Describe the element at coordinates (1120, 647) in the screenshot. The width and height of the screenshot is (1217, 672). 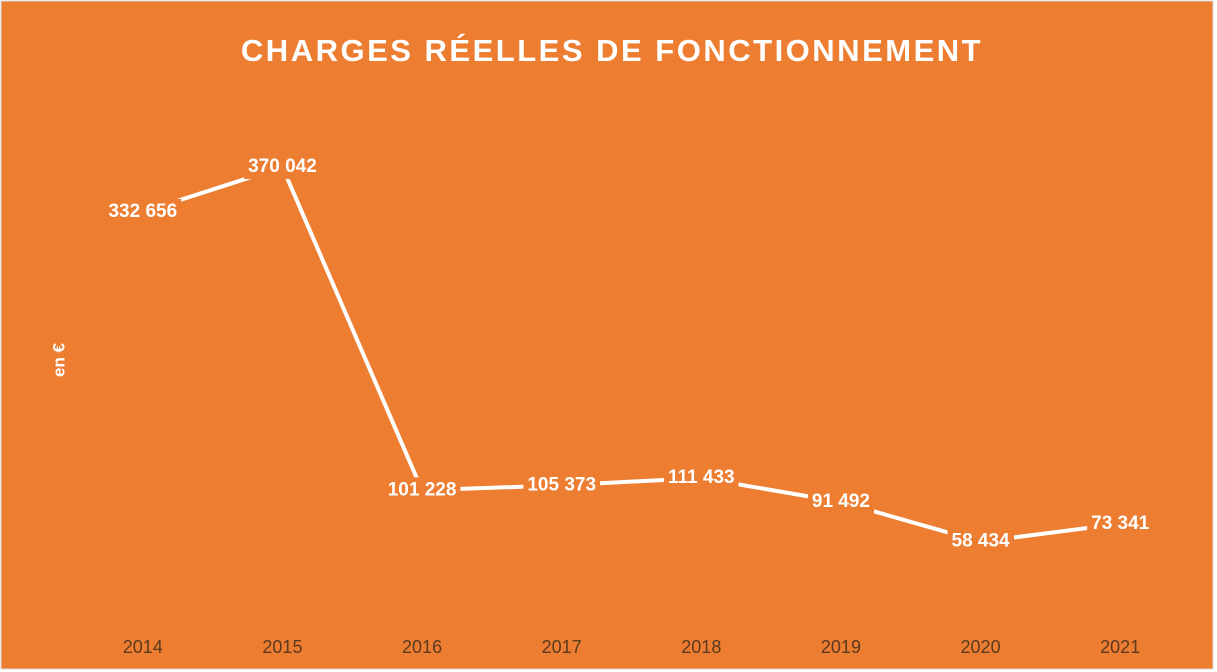
I see `x-tick-label: 2021` at that location.